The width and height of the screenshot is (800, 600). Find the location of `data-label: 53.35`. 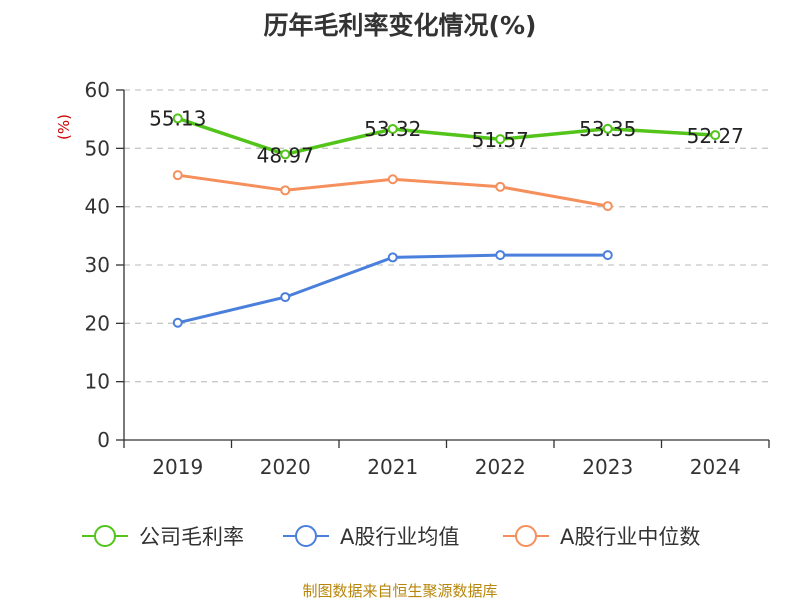

data-label: 53.35 is located at coordinates (607, 129).